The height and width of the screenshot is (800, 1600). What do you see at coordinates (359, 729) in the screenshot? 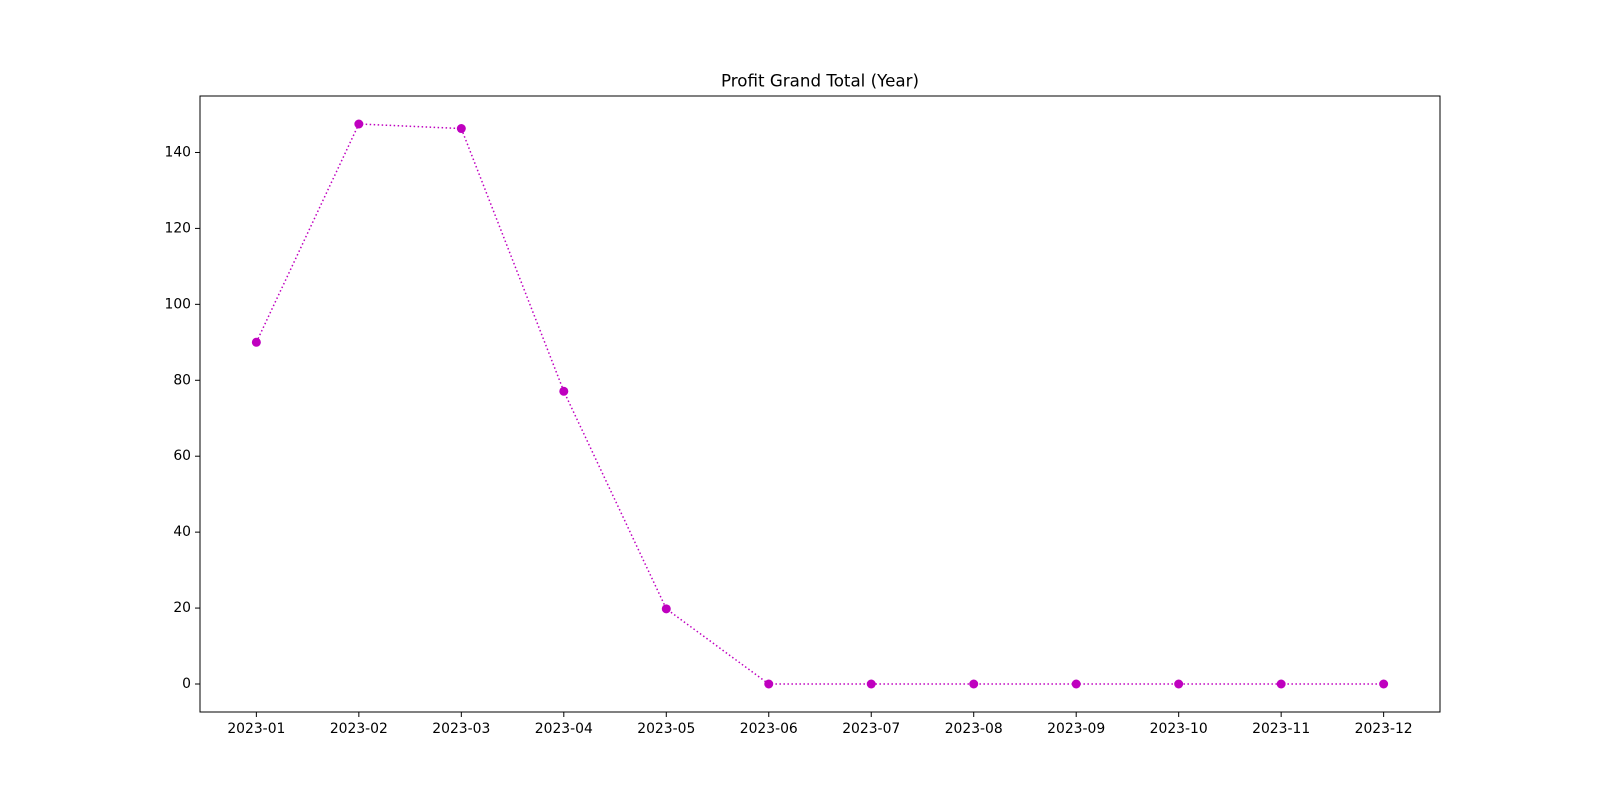
I see `x-tick-label: 2023-02` at bounding box center [359, 729].